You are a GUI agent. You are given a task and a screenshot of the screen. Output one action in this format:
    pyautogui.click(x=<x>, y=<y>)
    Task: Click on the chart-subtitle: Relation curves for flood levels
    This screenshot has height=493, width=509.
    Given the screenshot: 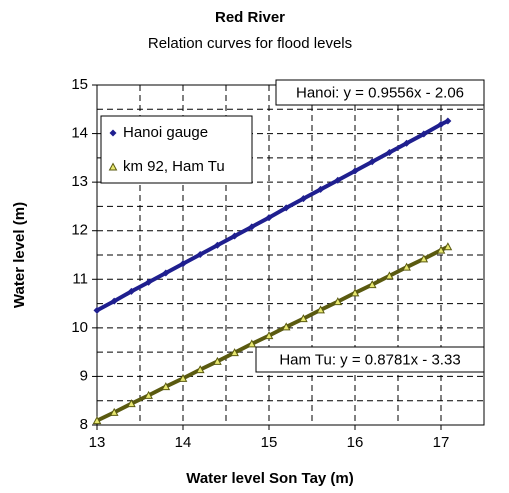 What is the action you would take?
    pyautogui.click(x=250, y=43)
    